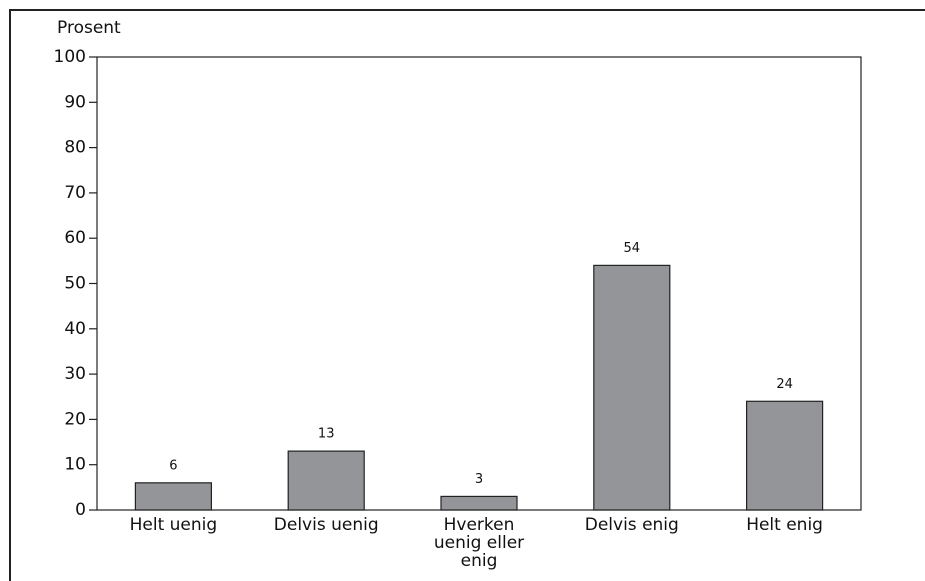 Image resolution: width=925 pixels, height=581 pixels. I want to click on y-axis-label: Prosent, so click(89, 28).